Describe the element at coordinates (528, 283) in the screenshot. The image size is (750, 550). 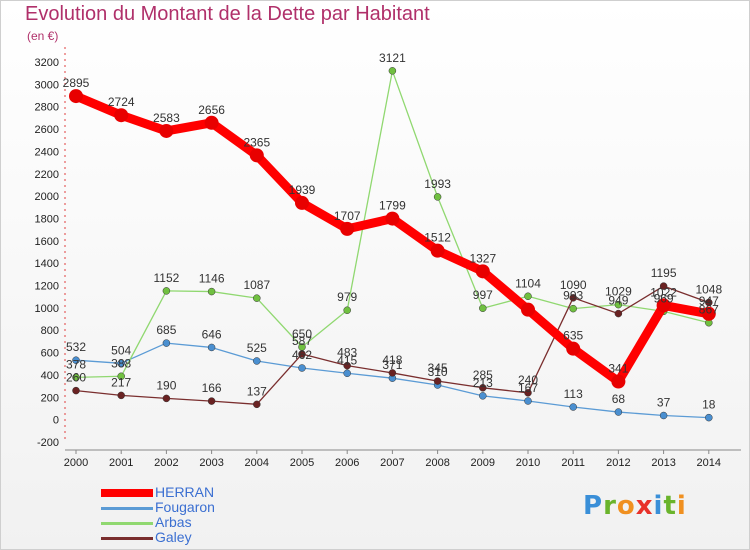
I see `data-label-arbas: 1104` at that location.